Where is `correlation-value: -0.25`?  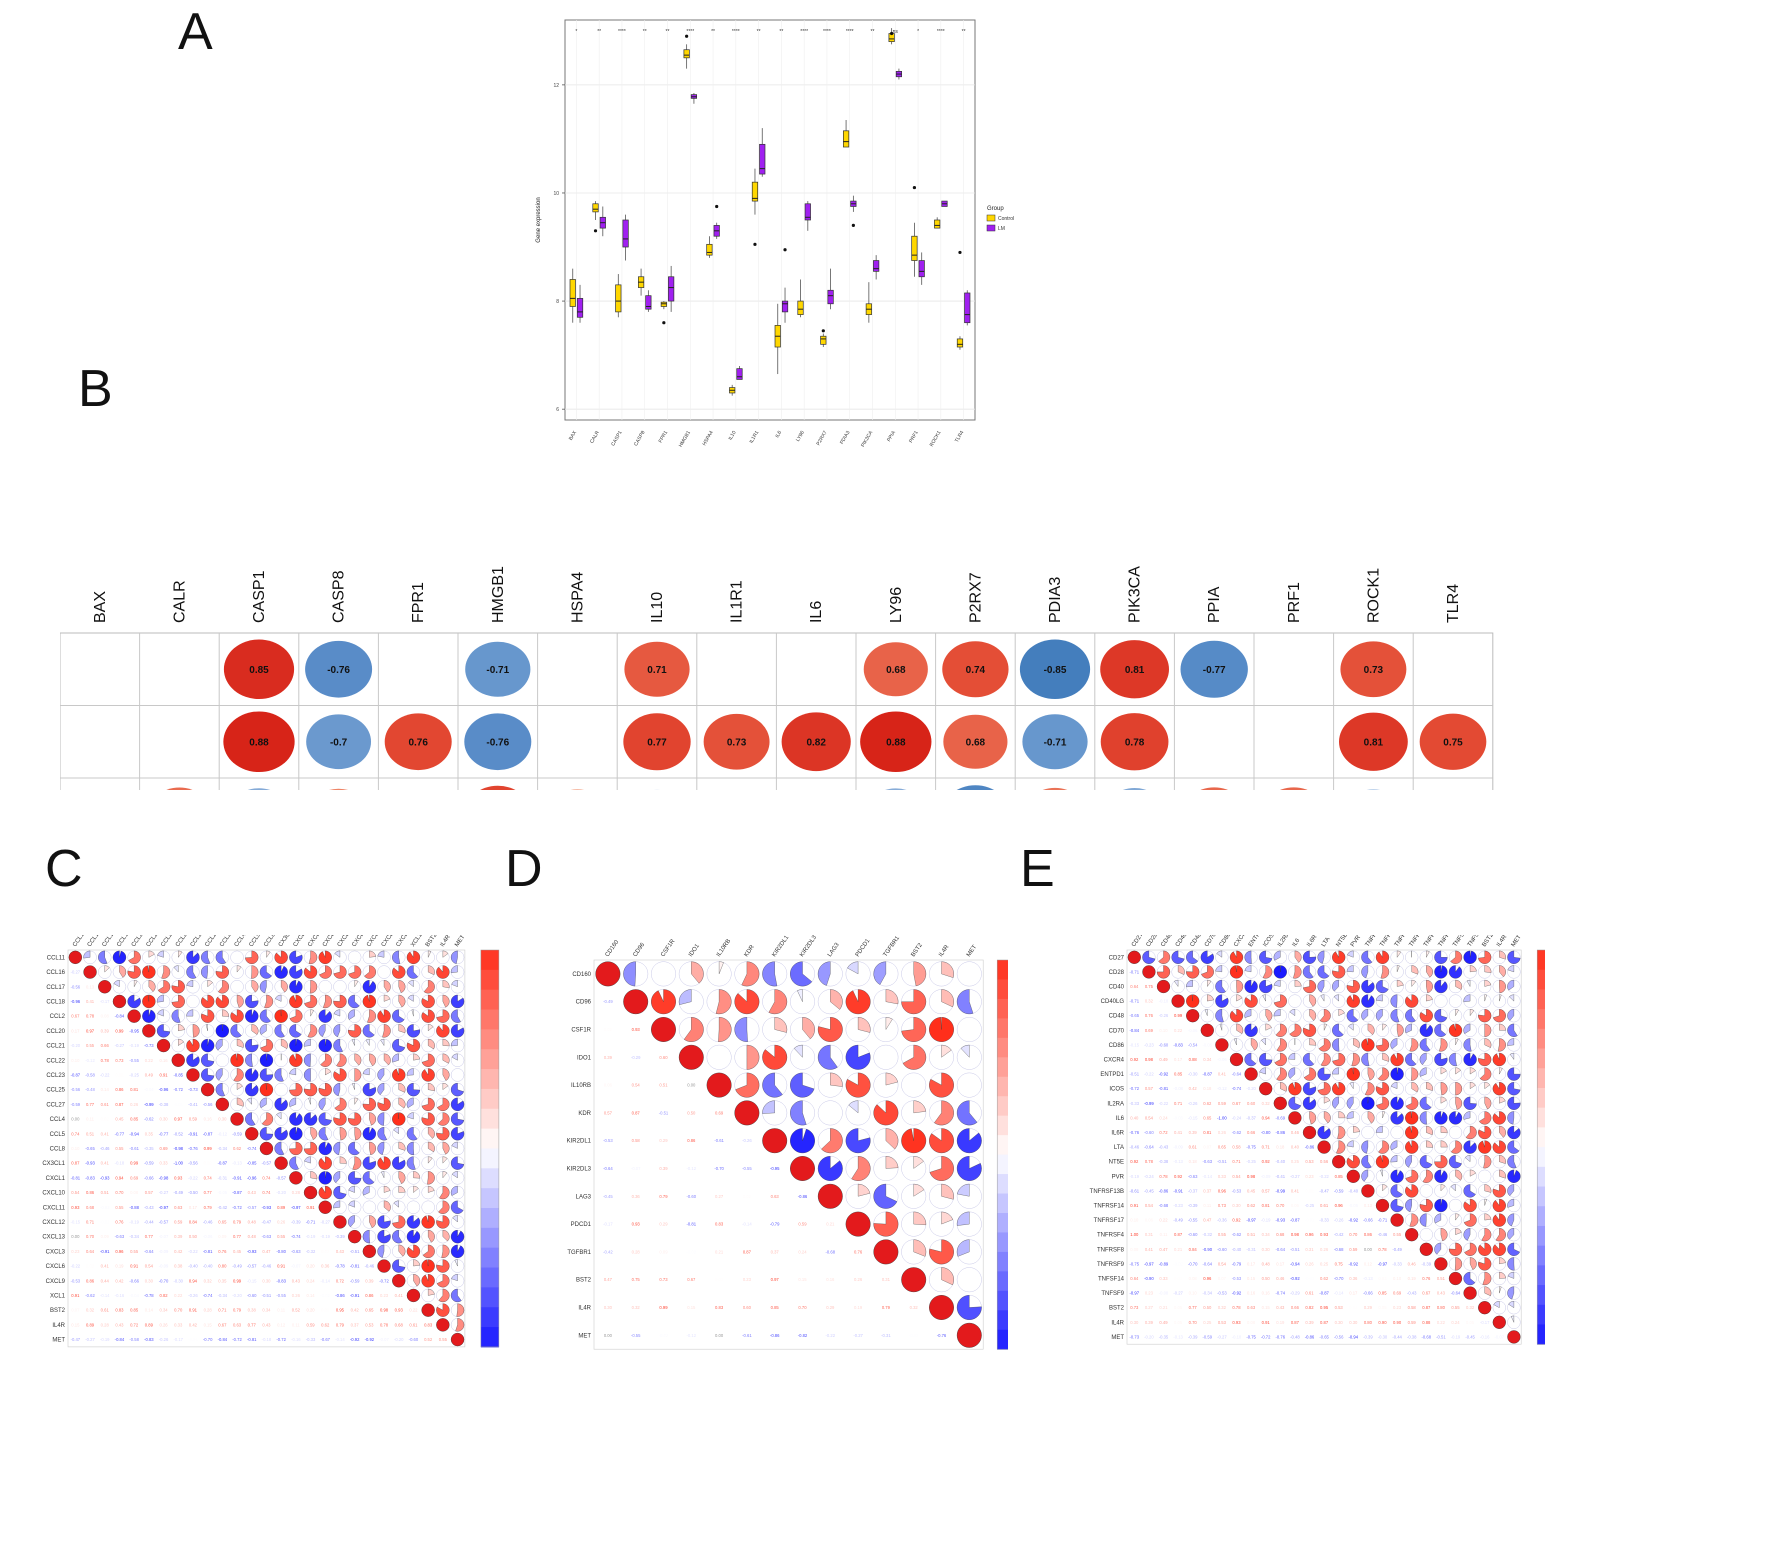 correlation-value: -0.25 is located at coordinates (134, 1074).